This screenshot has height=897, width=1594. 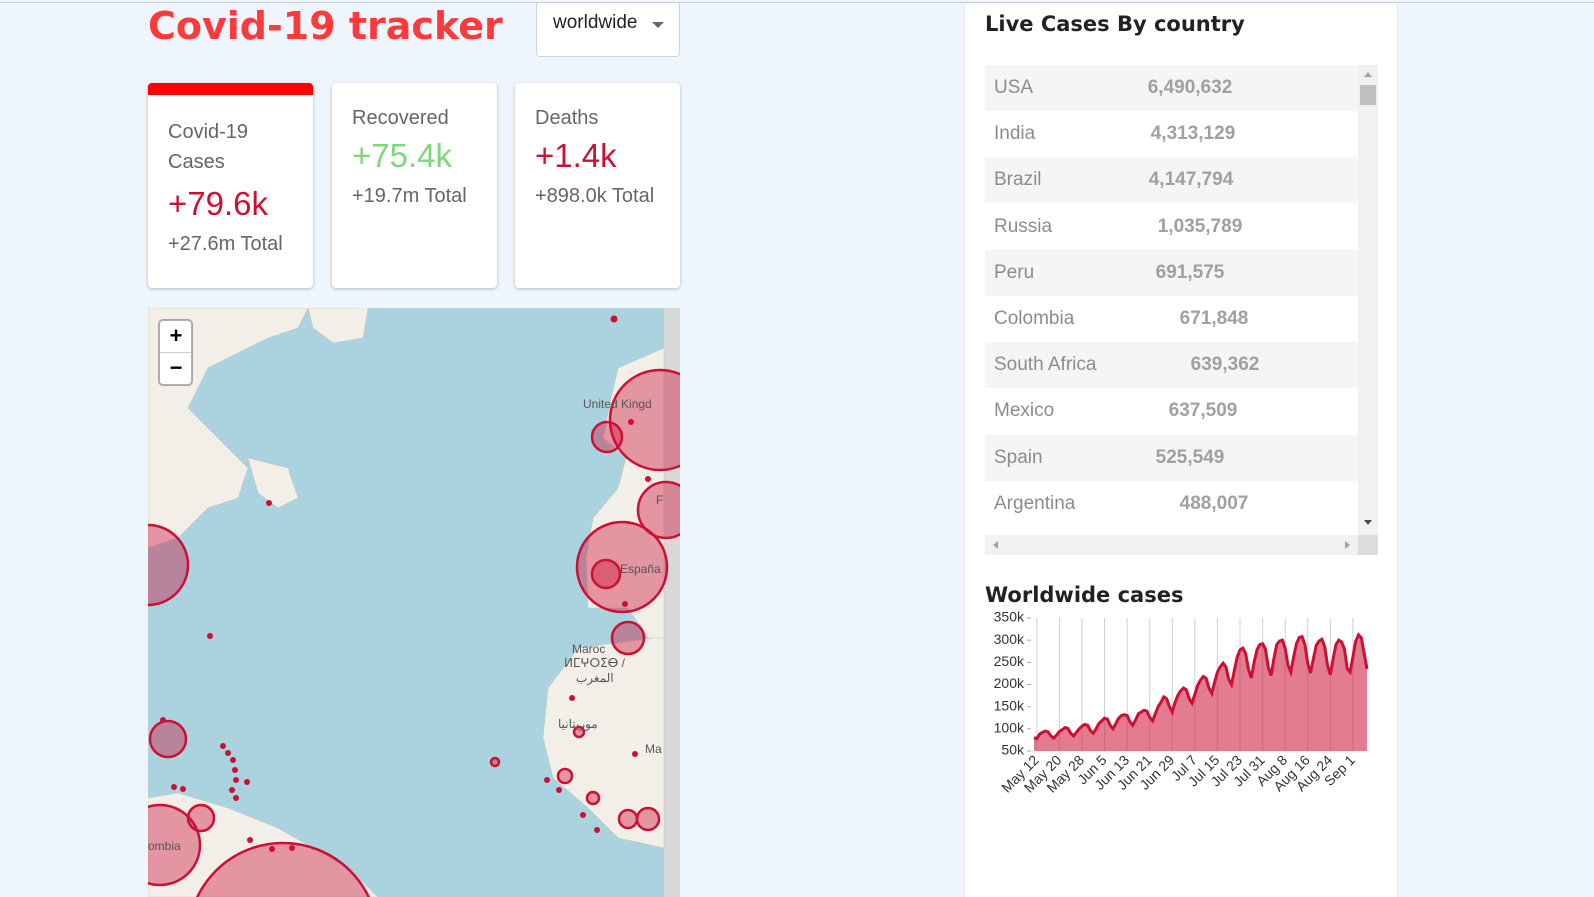 I want to click on map-label: United Kingd, so click(x=617, y=404).